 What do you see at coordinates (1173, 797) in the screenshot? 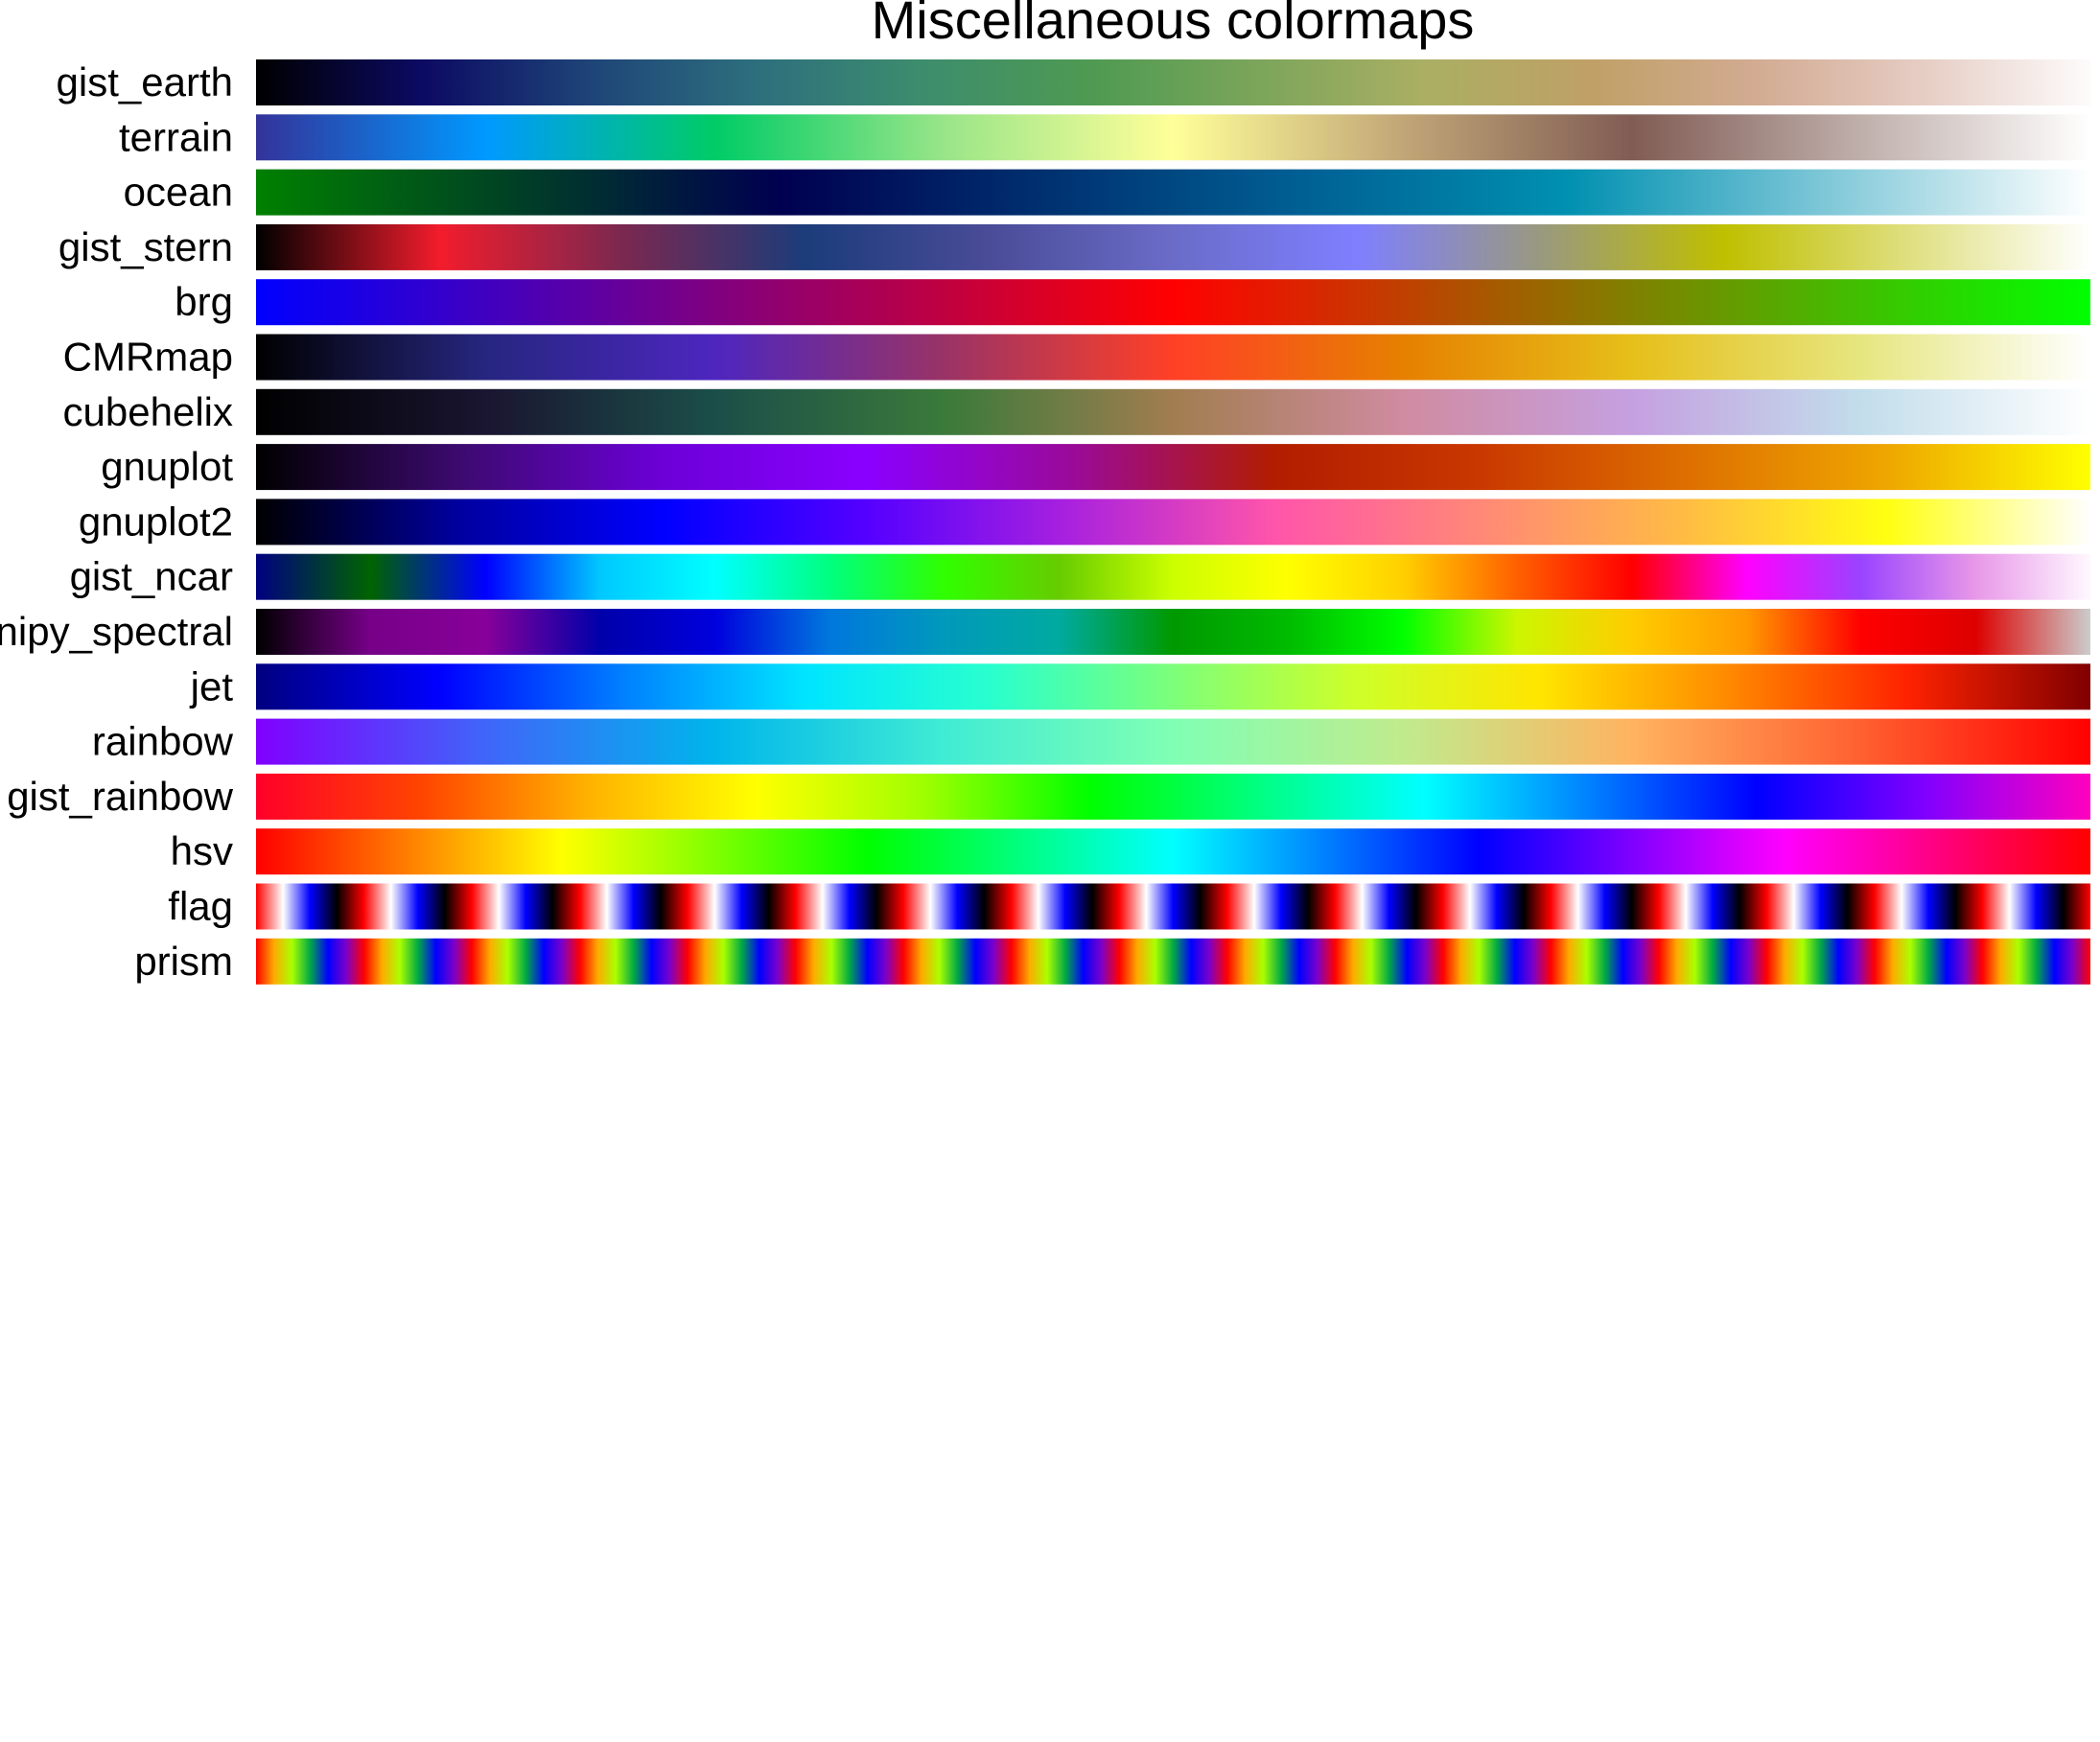
I see `colormap-bar-gist_rainbow` at bounding box center [1173, 797].